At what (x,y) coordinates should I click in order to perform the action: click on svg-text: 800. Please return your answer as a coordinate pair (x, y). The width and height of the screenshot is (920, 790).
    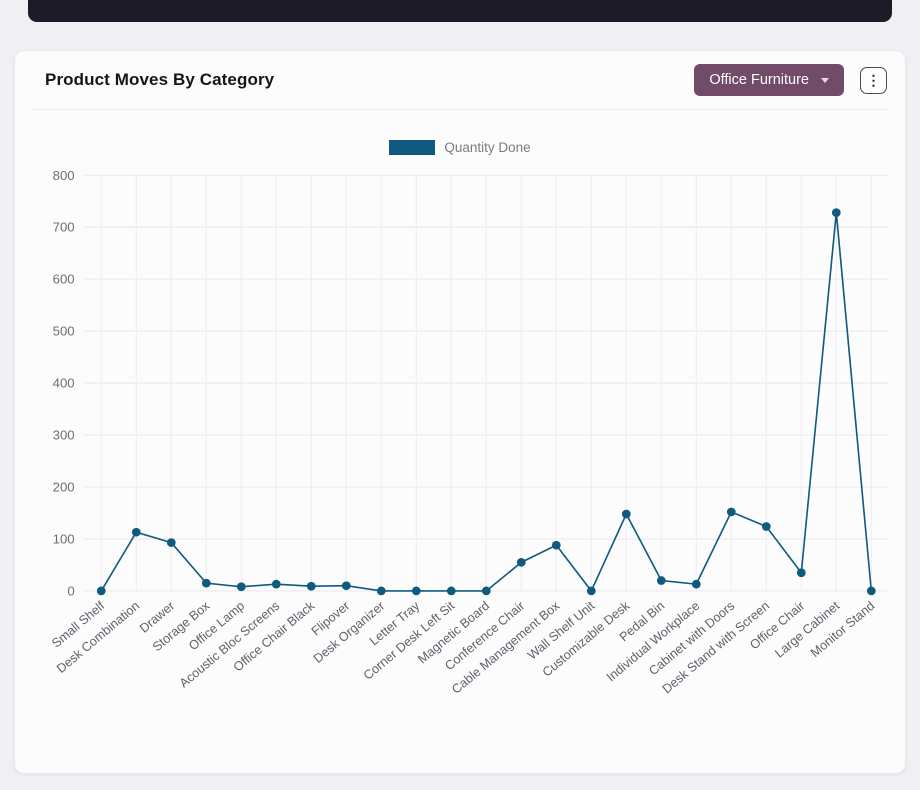
    Looking at the image, I should click on (64, 175).